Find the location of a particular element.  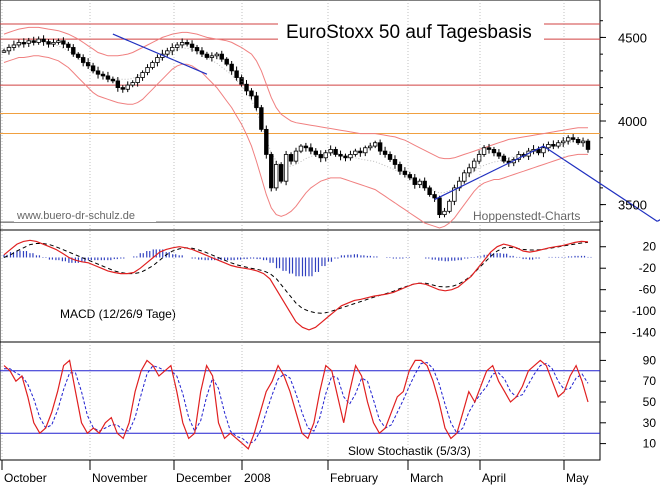

month-label: May is located at coordinates (577, 478).